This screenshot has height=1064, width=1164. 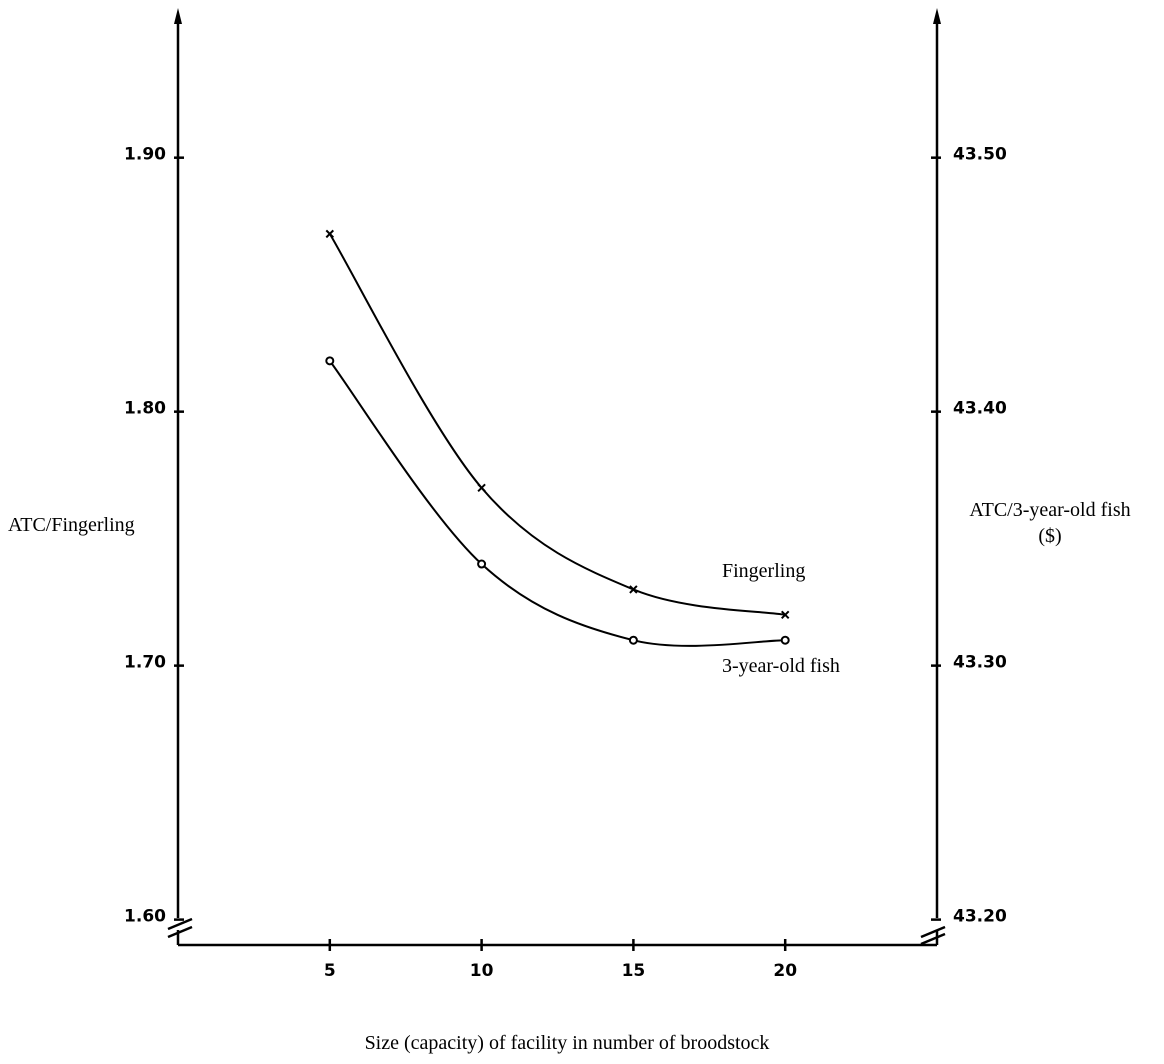 What do you see at coordinates (934, 932) in the screenshot?
I see `right-axis-break` at bounding box center [934, 932].